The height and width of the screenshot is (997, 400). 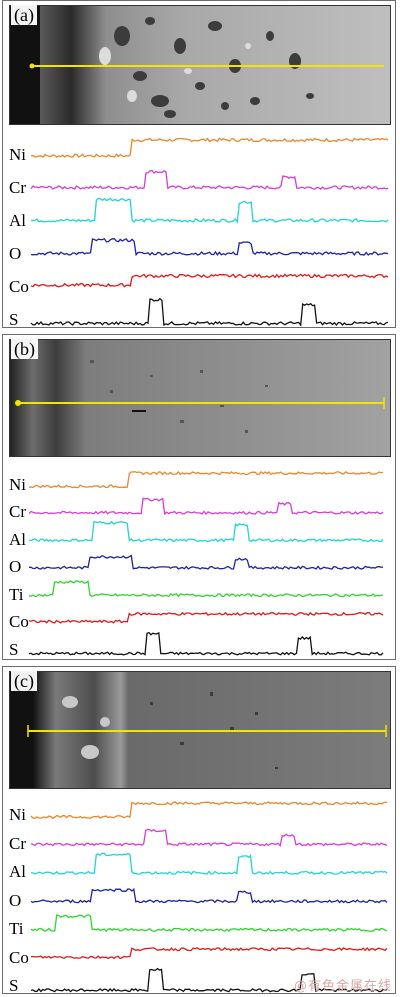 I want to click on watermark: @有色金属在线, so click(x=342, y=986).